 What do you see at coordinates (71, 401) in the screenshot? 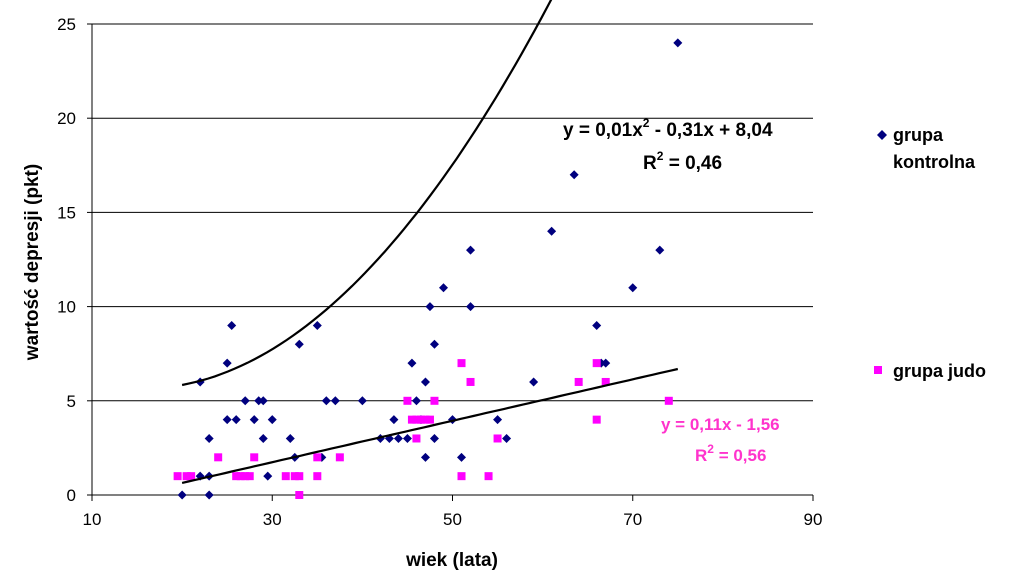
I see `y-tick-label: 5` at bounding box center [71, 401].